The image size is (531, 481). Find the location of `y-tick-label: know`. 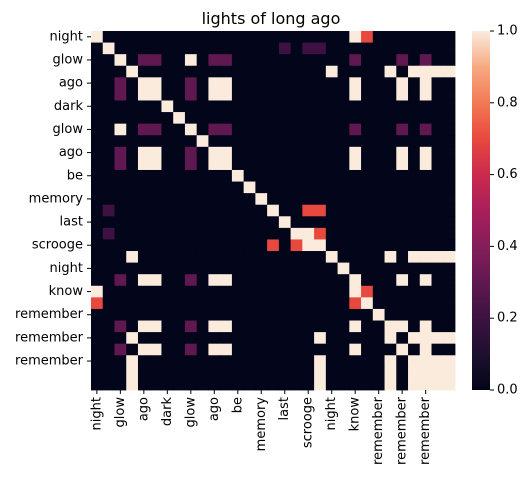

y-tick-label: know is located at coordinates (66, 291).